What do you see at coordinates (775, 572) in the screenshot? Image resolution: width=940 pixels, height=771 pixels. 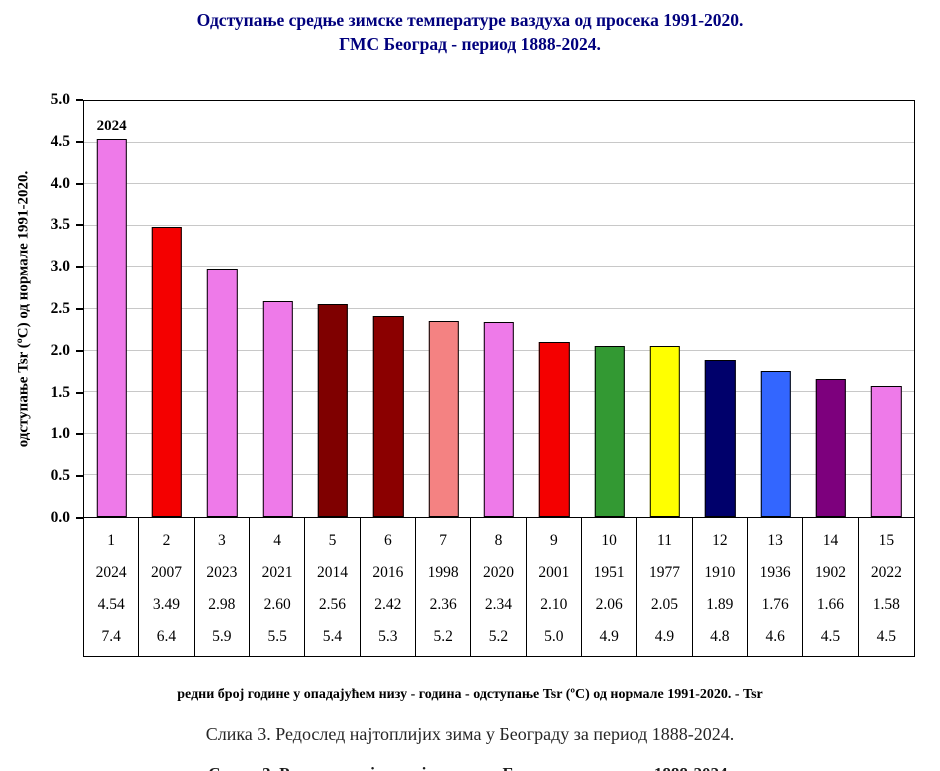 I see `table-year: 1936` at bounding box center [775, 572].